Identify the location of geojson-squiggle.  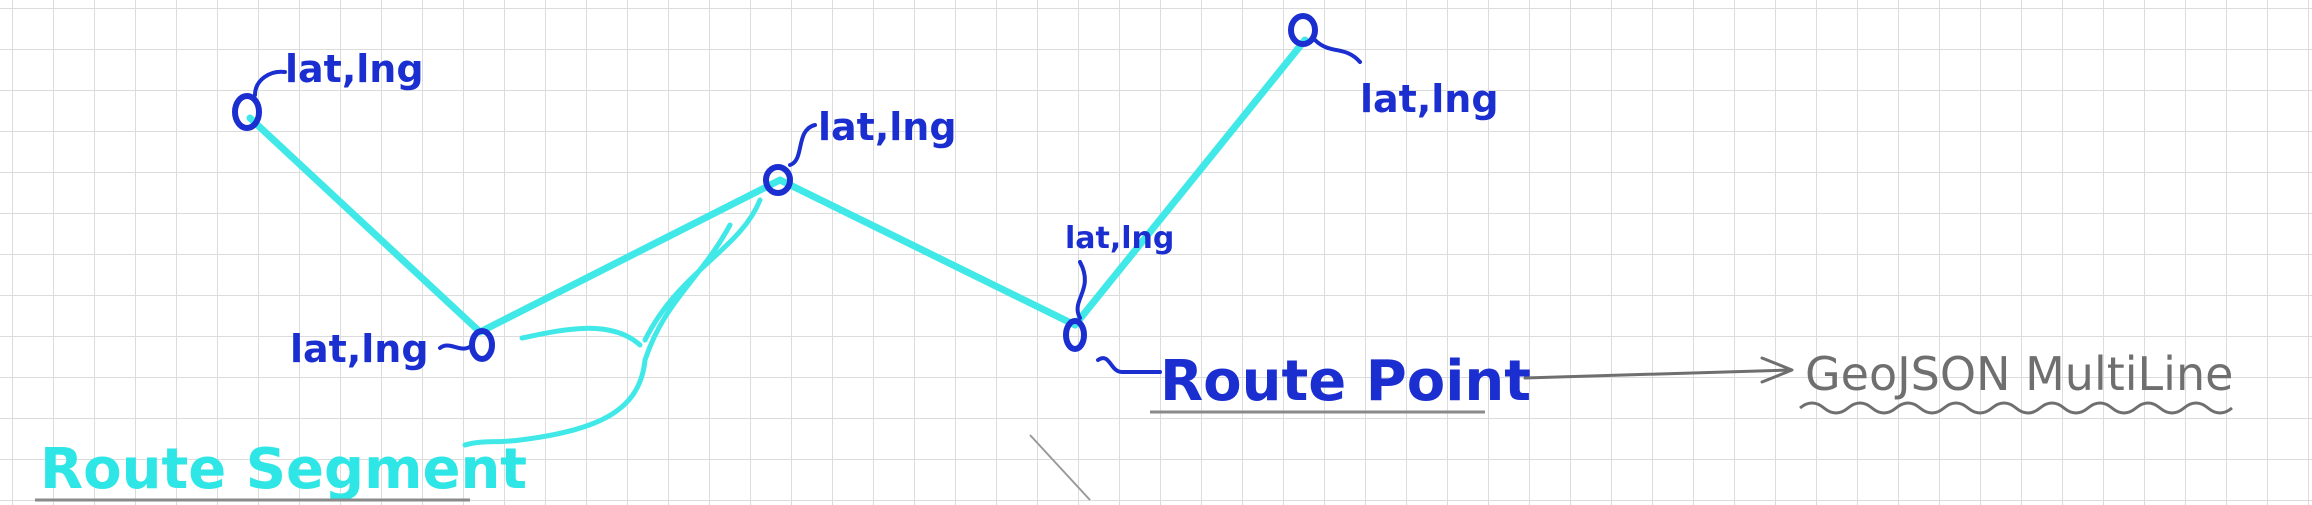
(2016, 408).